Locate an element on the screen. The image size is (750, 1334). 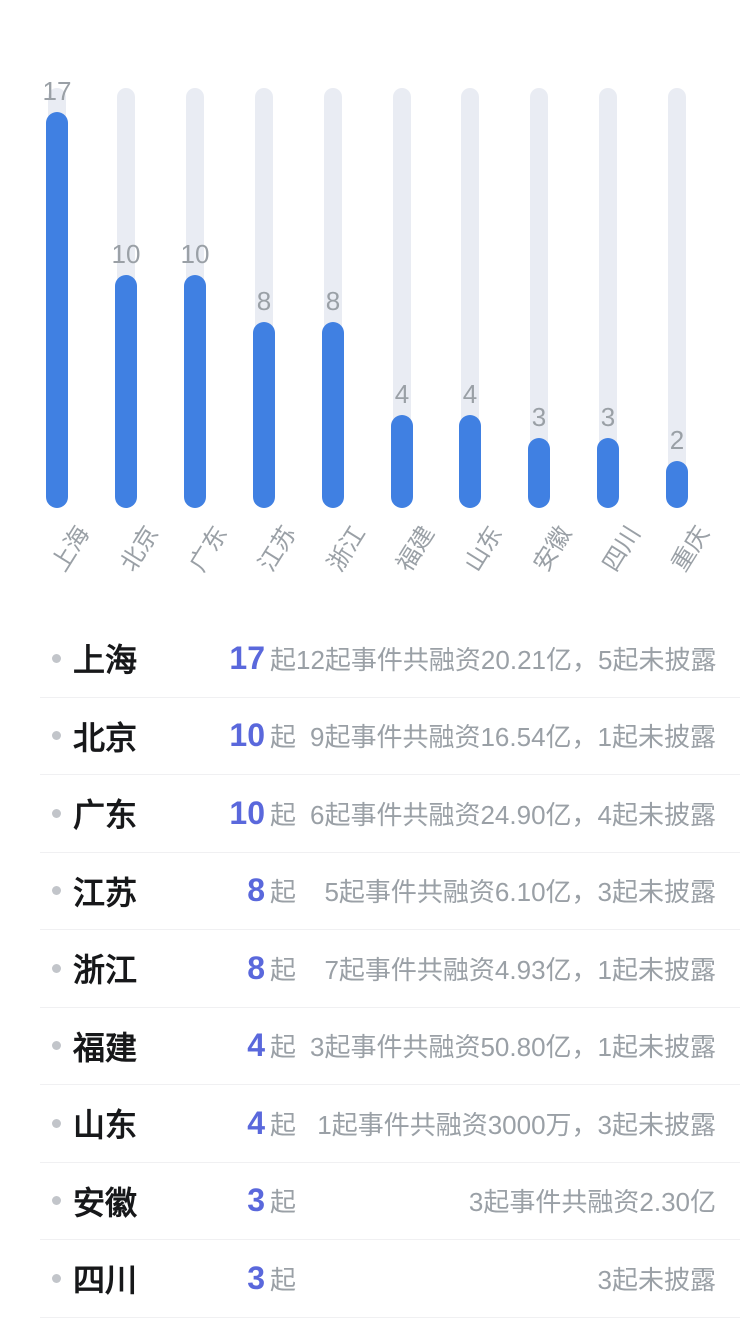
funding-summary: 9起事件共融资16.54亿，1起未披露 is located at coordinates (513, 737).